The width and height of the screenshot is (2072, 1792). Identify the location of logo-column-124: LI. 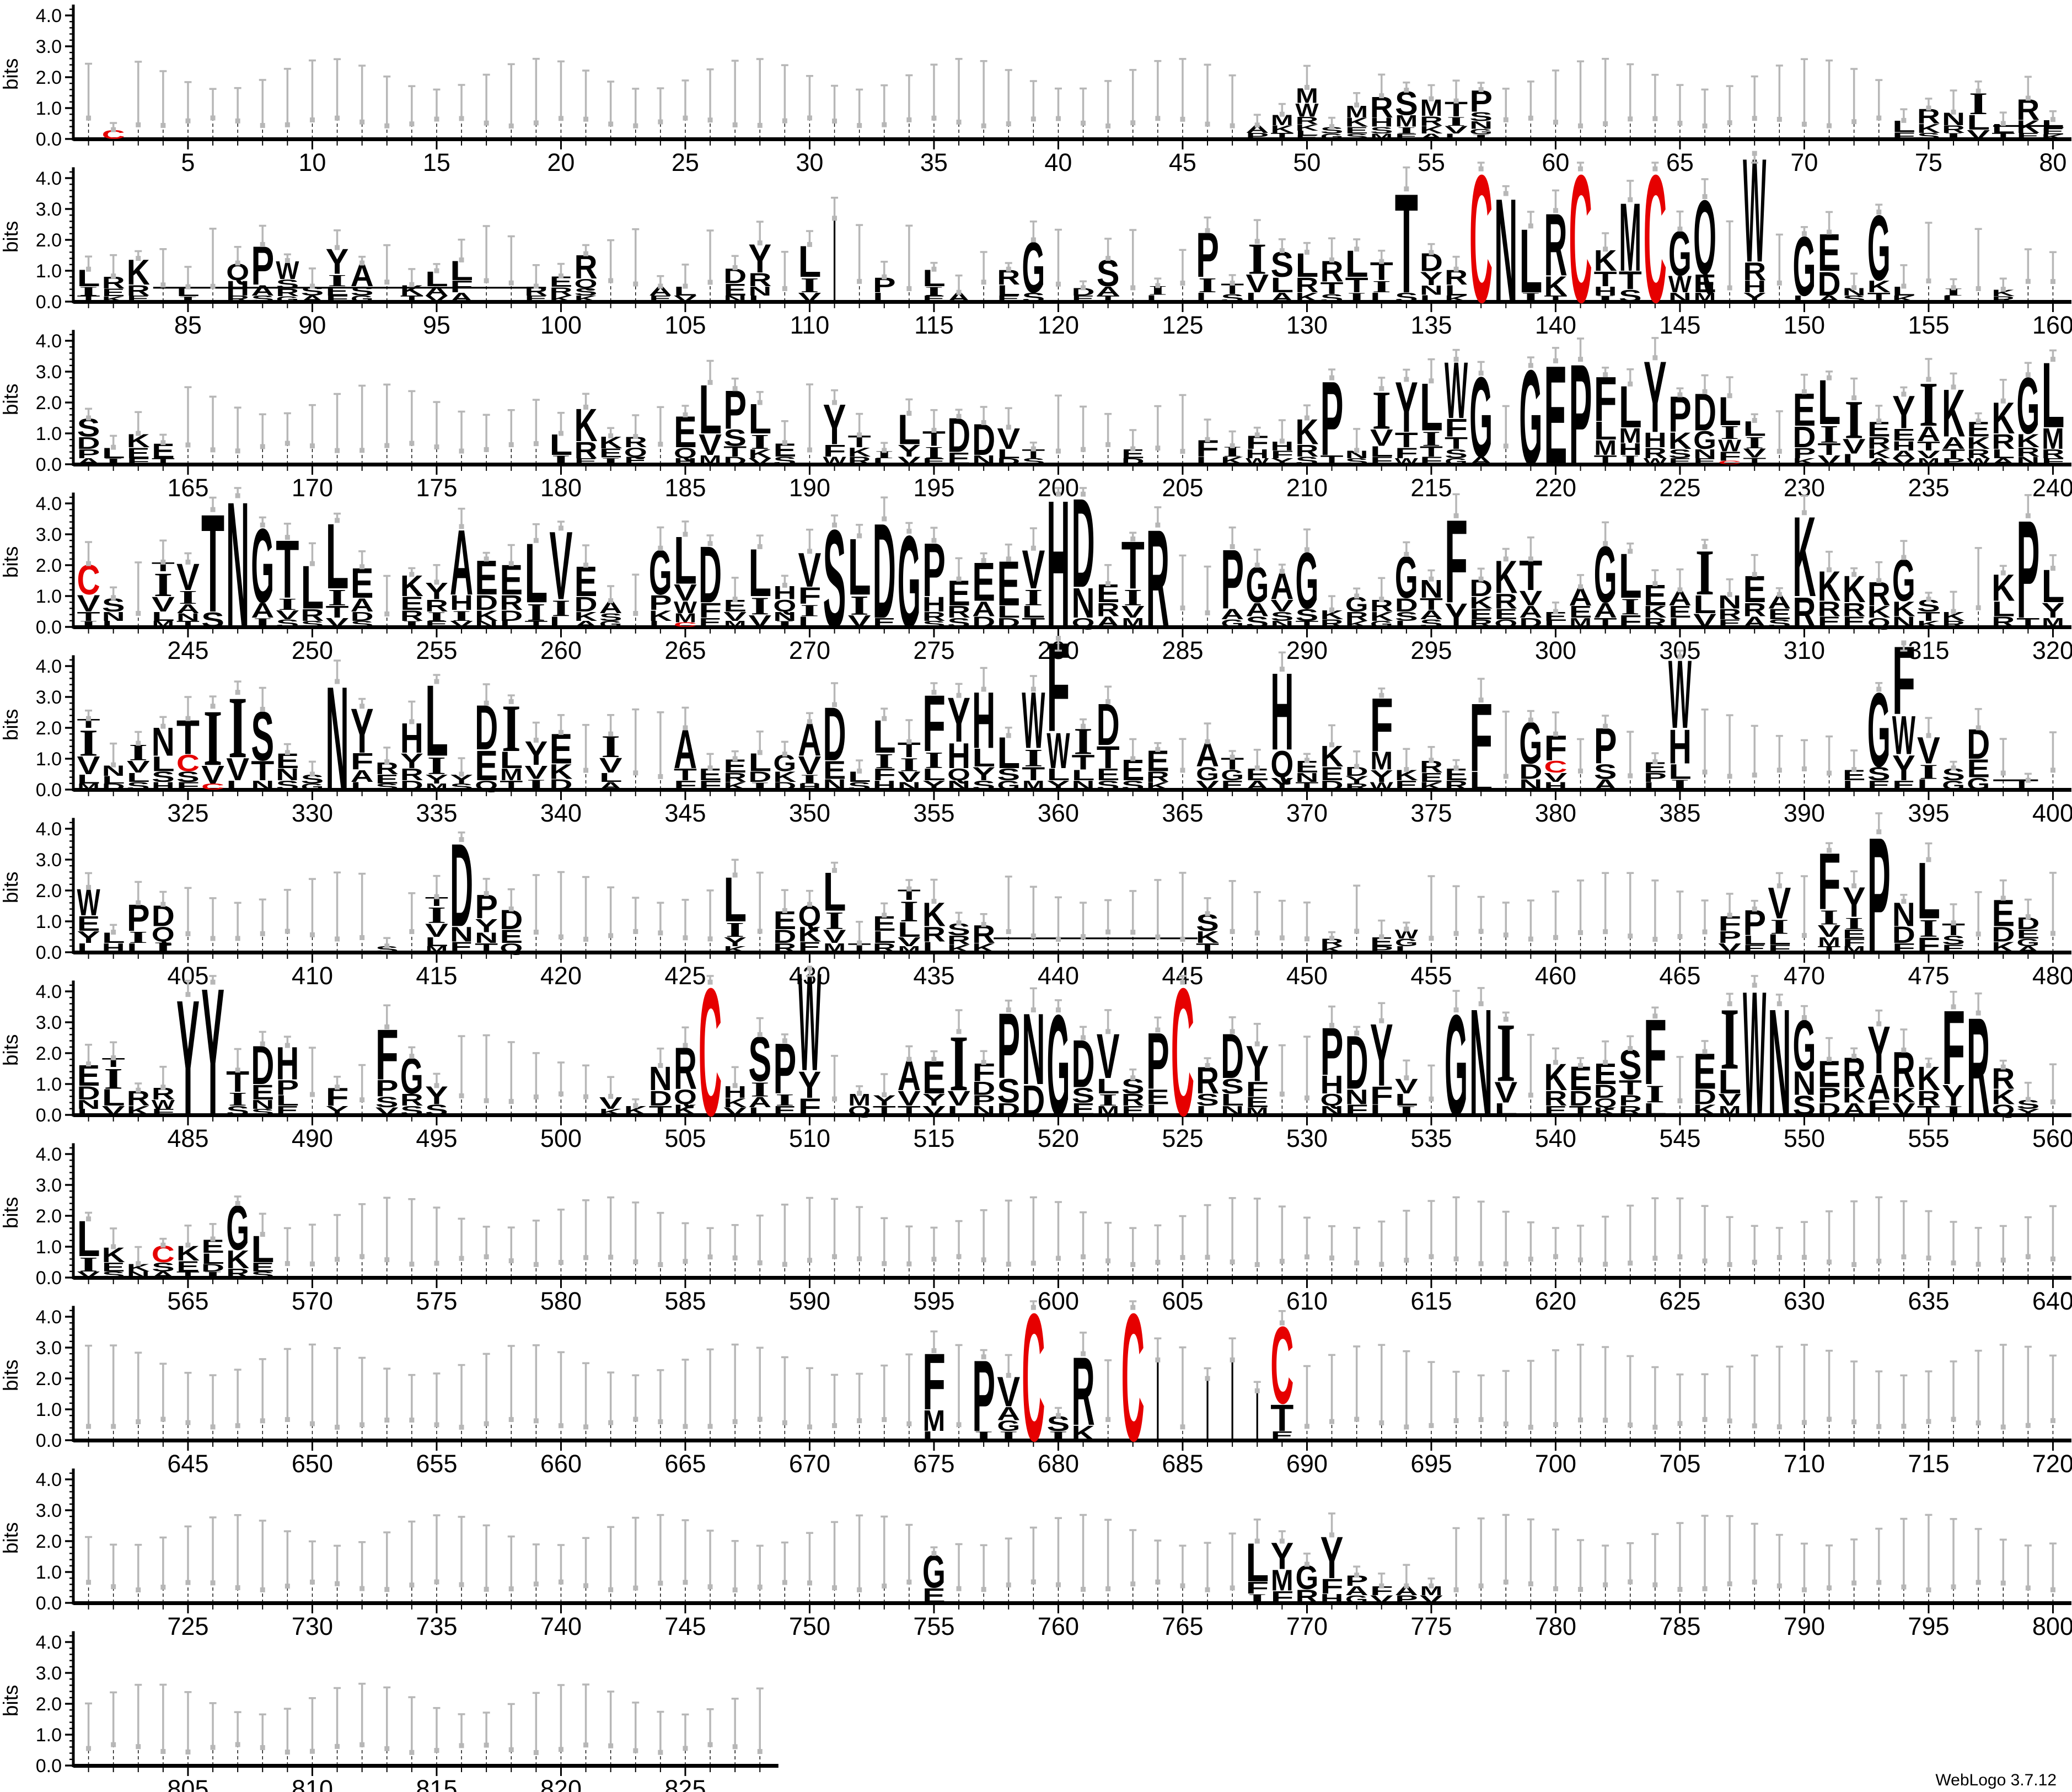
(1157, 290).